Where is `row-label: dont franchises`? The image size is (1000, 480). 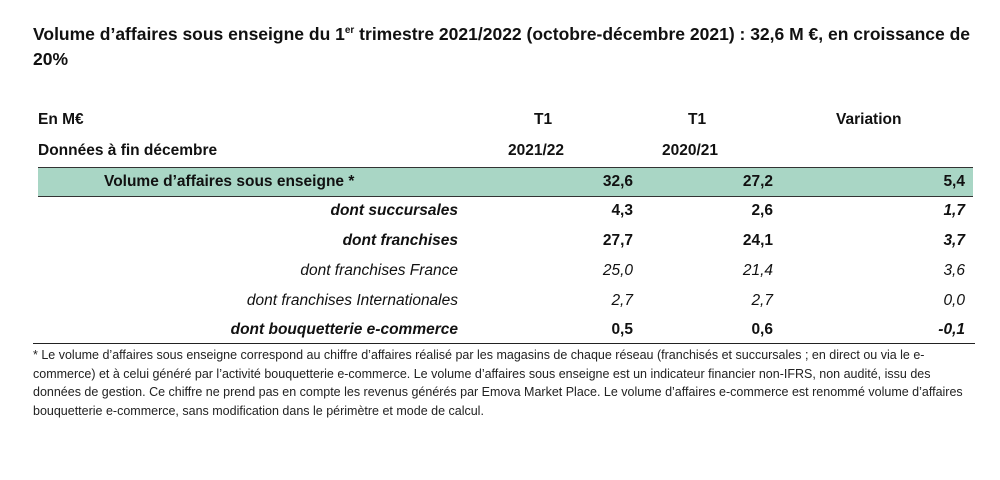
row-label: dont franchises is located at coordinates (400, 240).